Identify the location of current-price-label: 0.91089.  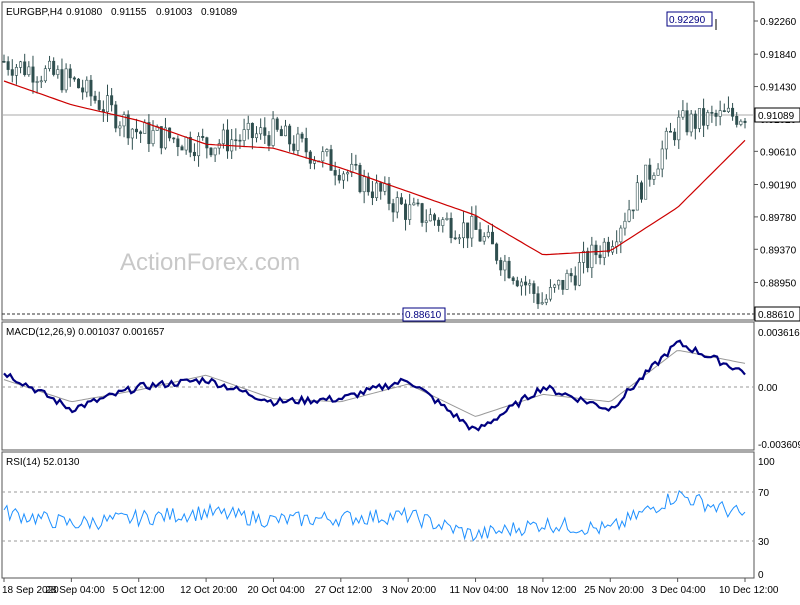
(776, 116).